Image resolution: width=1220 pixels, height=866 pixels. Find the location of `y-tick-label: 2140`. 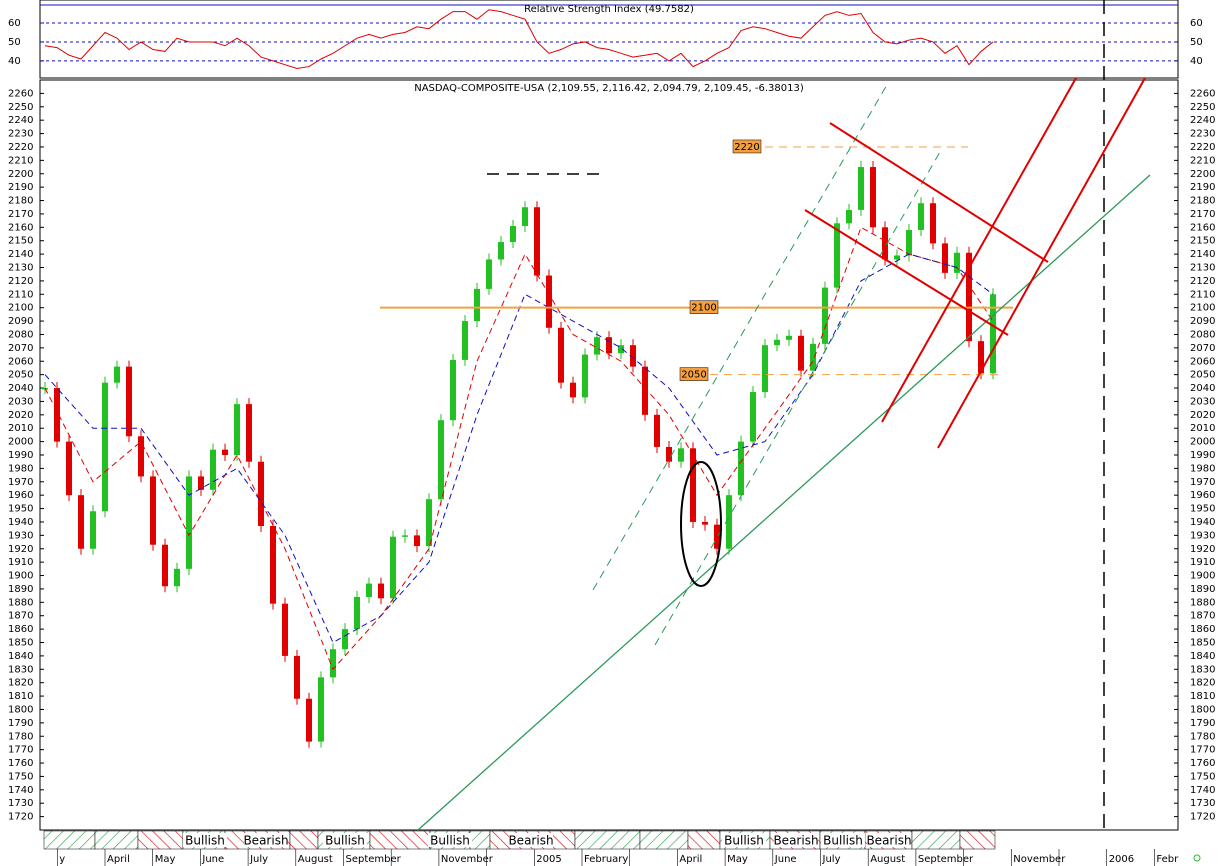

y-tick-label: 2140 is located at coordinates (20, 254).